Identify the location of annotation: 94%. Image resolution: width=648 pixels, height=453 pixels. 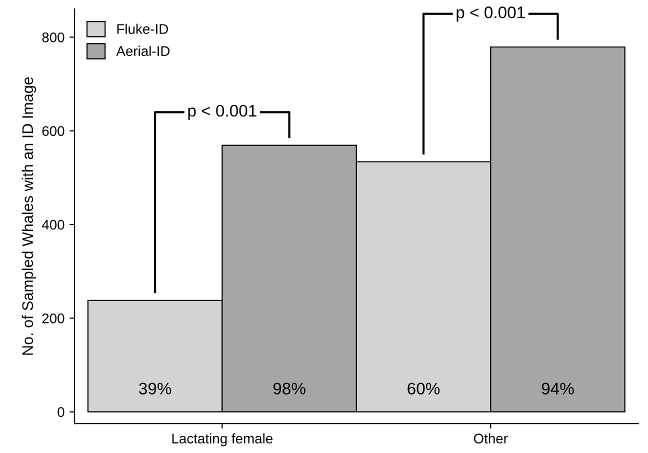
(558, 388).